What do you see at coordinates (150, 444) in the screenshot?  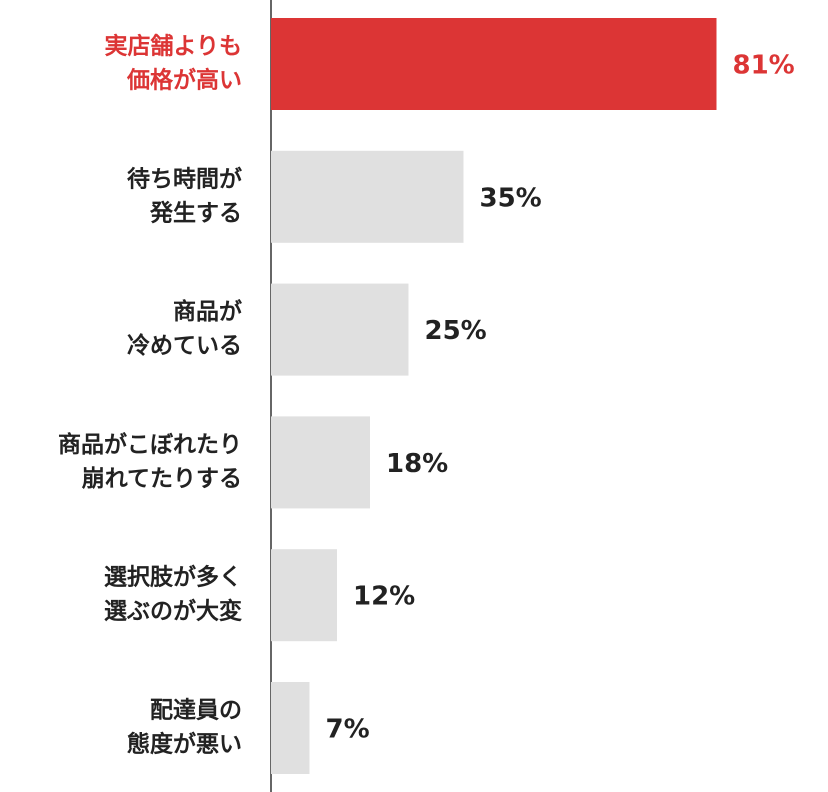 I see `category-label: 商品がこぼれたり` at bounding box center [150, 444].